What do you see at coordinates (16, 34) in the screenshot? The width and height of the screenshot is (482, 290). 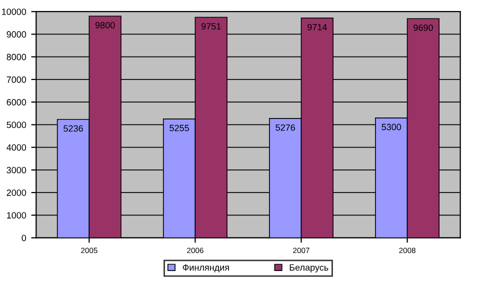 I see `y-tick-label: 9000` at bounding box center [16, 34].